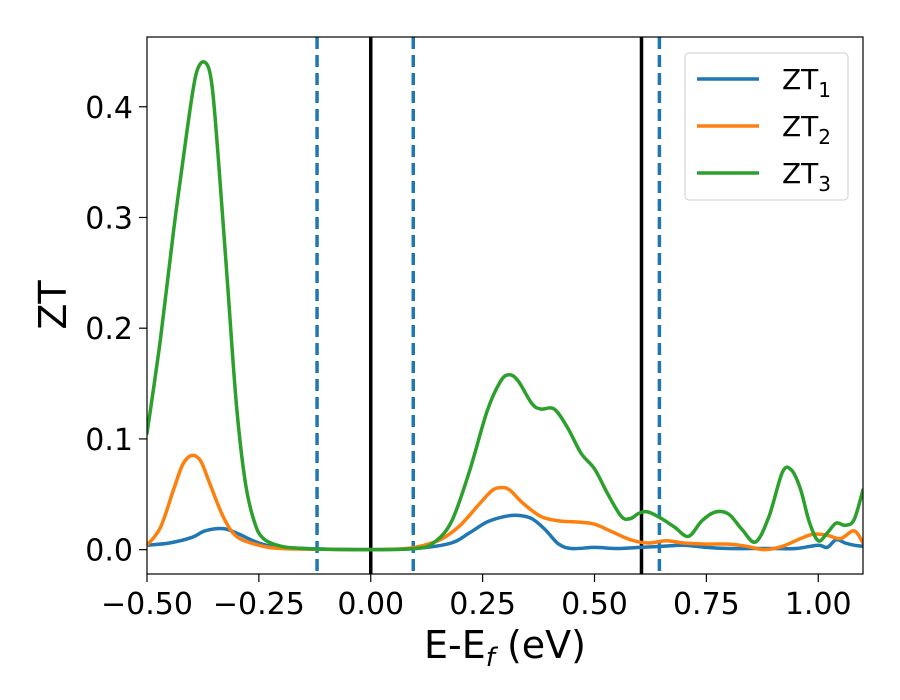 The image size is (900, 700). I want to click on legend-label-zt2: ZT2, so click(806, 129).